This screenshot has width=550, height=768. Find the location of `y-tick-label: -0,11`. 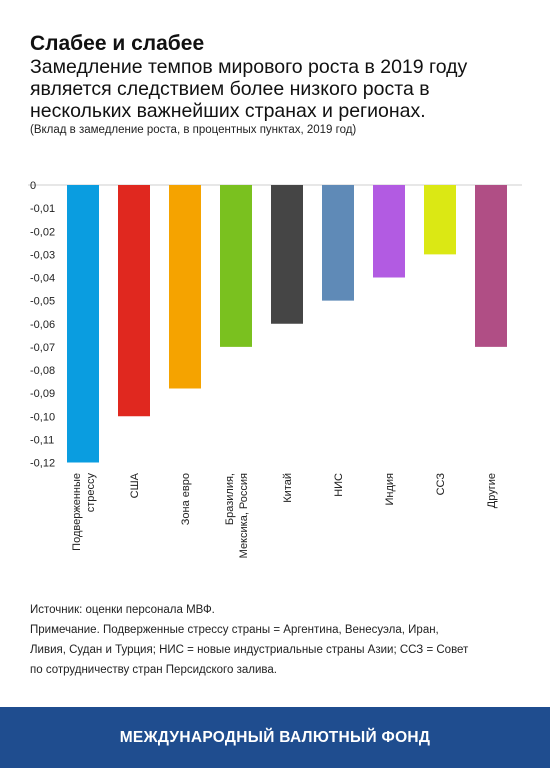

y-tick-label: -0,11 is located at coordinates (42, 440).